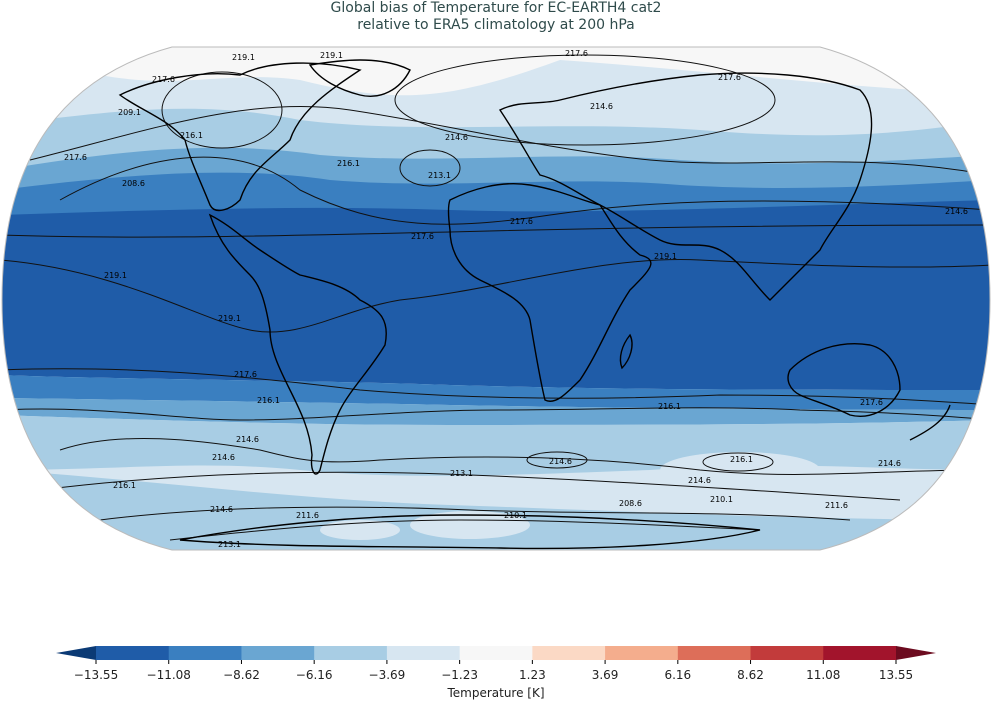 Image resolution: width=992 pixels, height=702 pixels. I want to click on colorbar-tick-label: 6.16, so click(678, 675).